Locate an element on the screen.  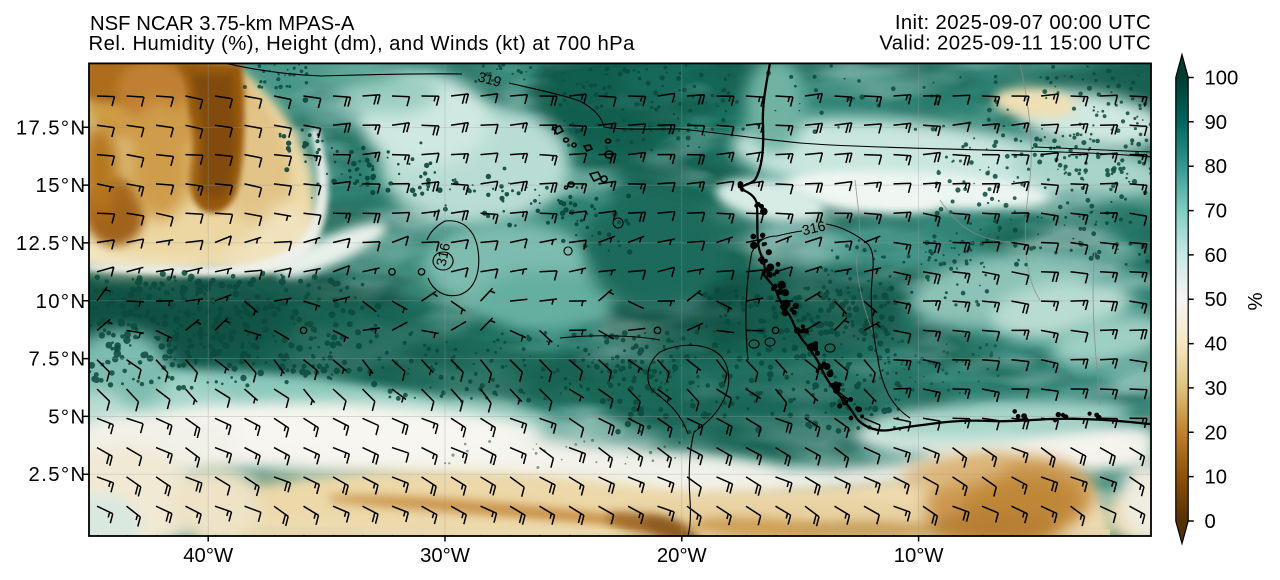
svg-text: 0 is located at coordinates (1210, 522).